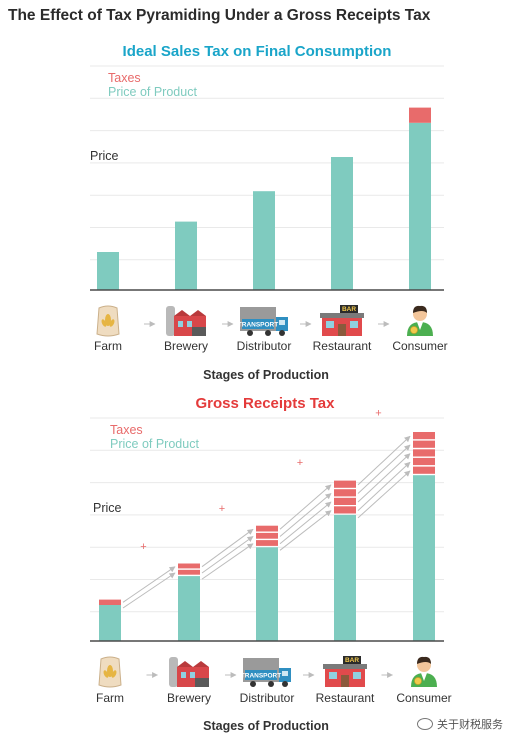 Image resolution: width=513 pixels, height=740 pixels. What do you see at coordinates (257, 51) in the screenshot?
I see `chart-title: Ideal Sales Tax on Final Consumption` at bounding box center [257, 51].